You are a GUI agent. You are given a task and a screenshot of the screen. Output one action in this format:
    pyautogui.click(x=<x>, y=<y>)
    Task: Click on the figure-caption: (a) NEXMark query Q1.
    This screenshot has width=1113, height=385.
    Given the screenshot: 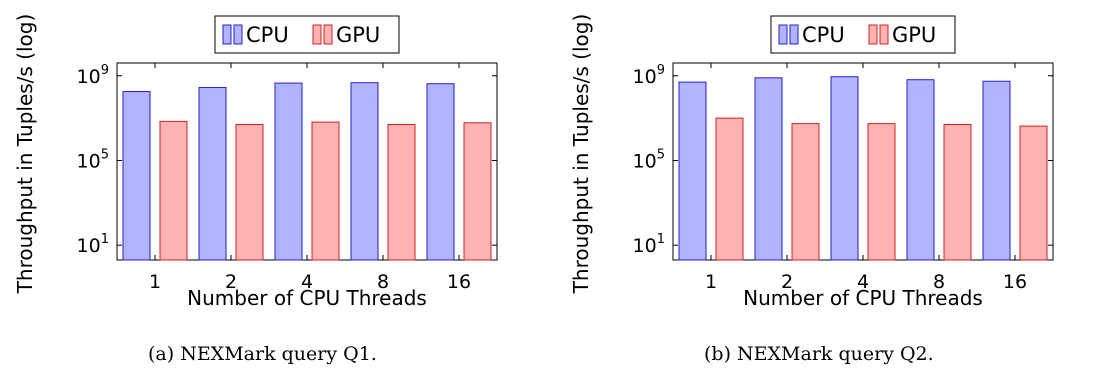 What is the action you would take?
    pyautogui.click(x=262, y=354)
    